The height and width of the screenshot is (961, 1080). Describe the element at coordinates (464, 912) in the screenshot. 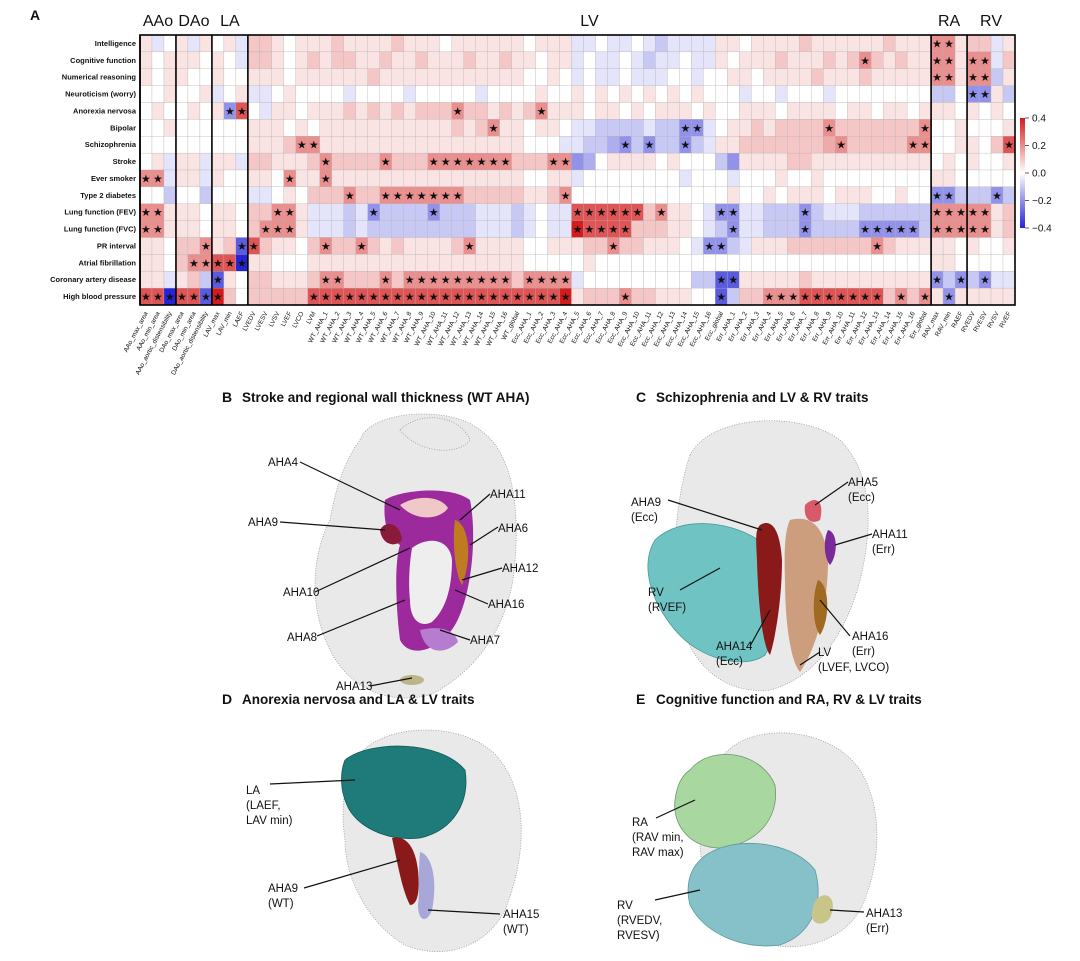

I see `leader-line` at that location.